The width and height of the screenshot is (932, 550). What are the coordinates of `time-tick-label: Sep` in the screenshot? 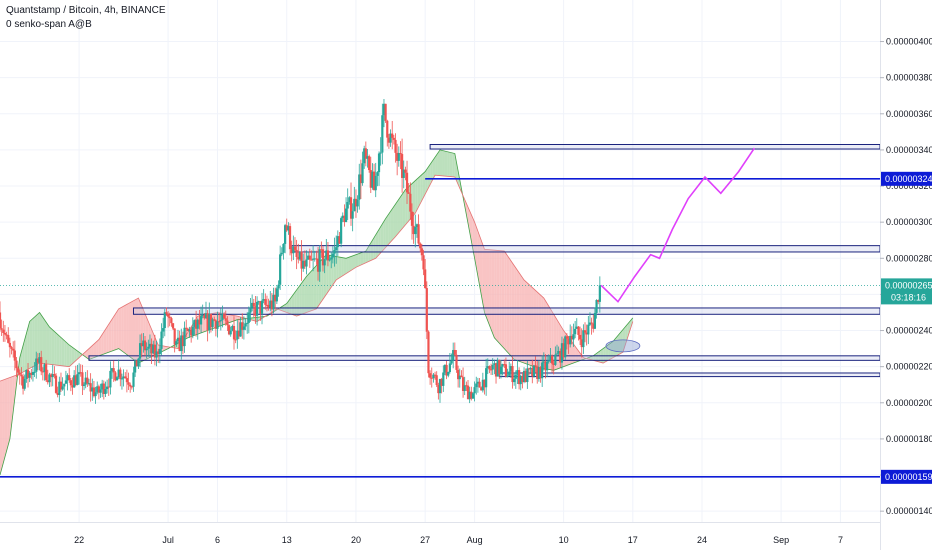 It's located at (781, 540).